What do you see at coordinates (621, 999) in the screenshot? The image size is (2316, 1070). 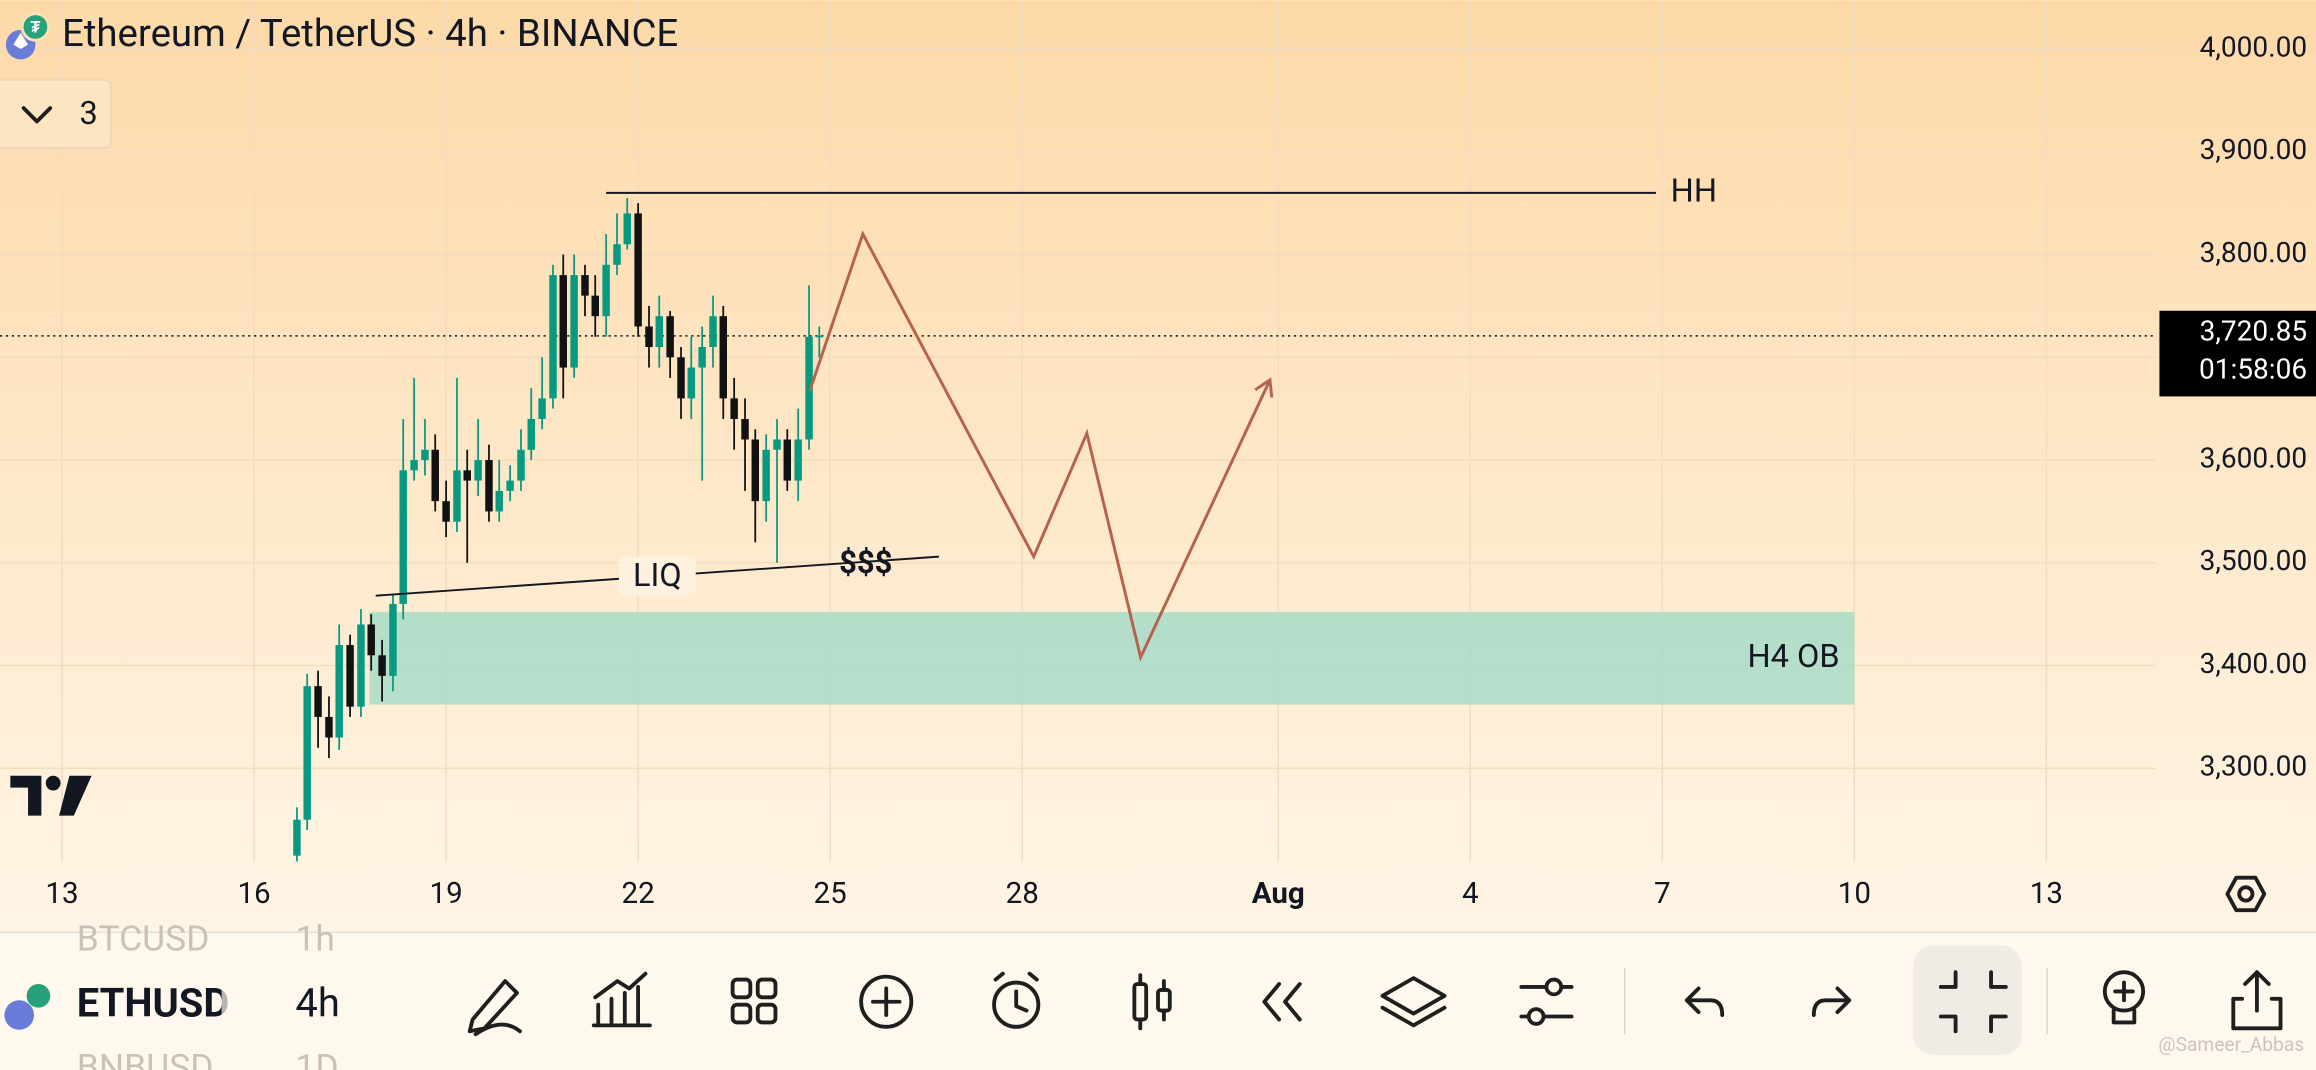 I see `indicators-icon` at bounding box center [621, 999].